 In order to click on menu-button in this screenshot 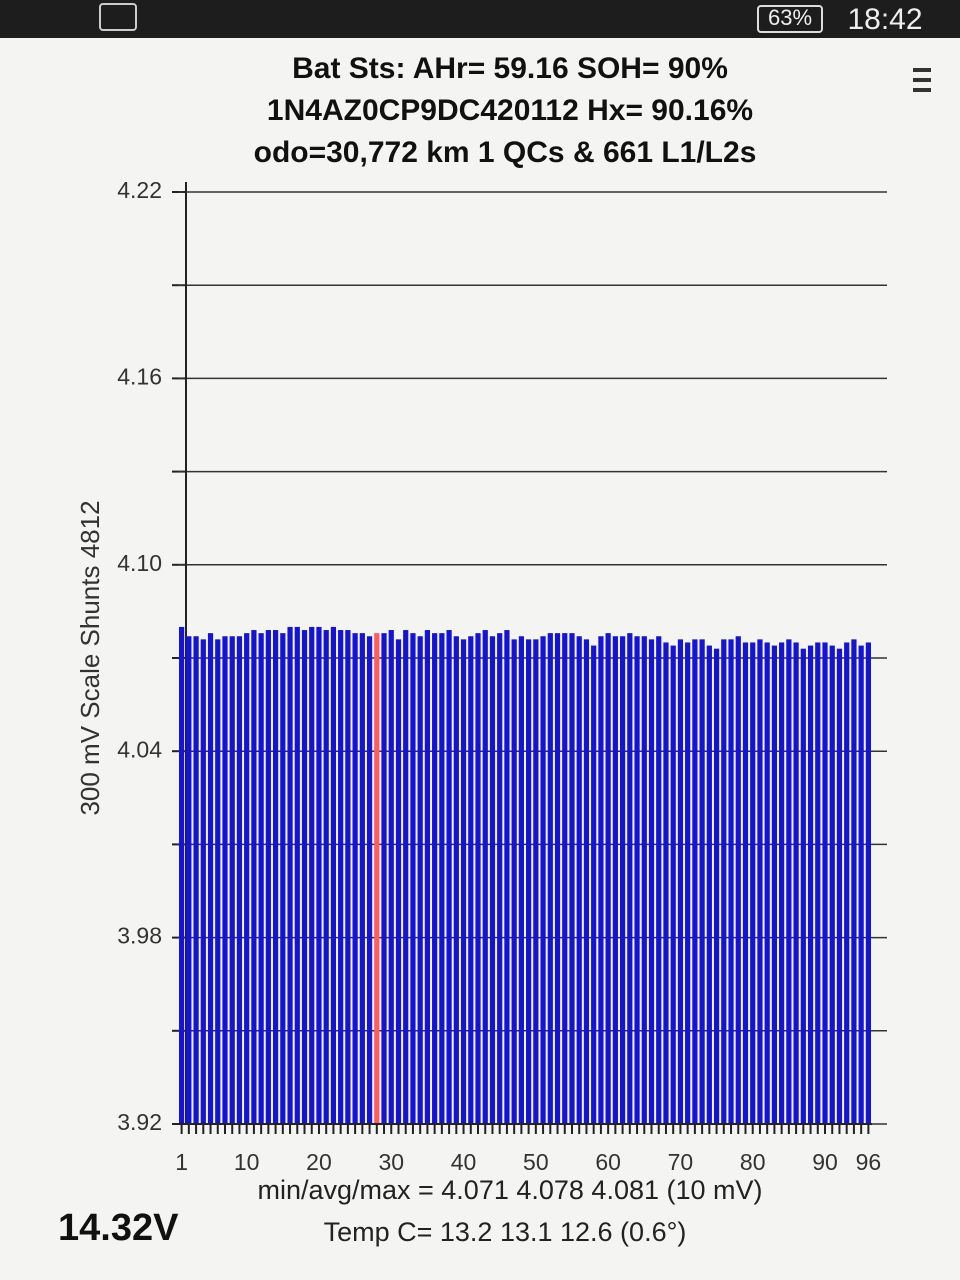, I will do `click(922, 80)`.